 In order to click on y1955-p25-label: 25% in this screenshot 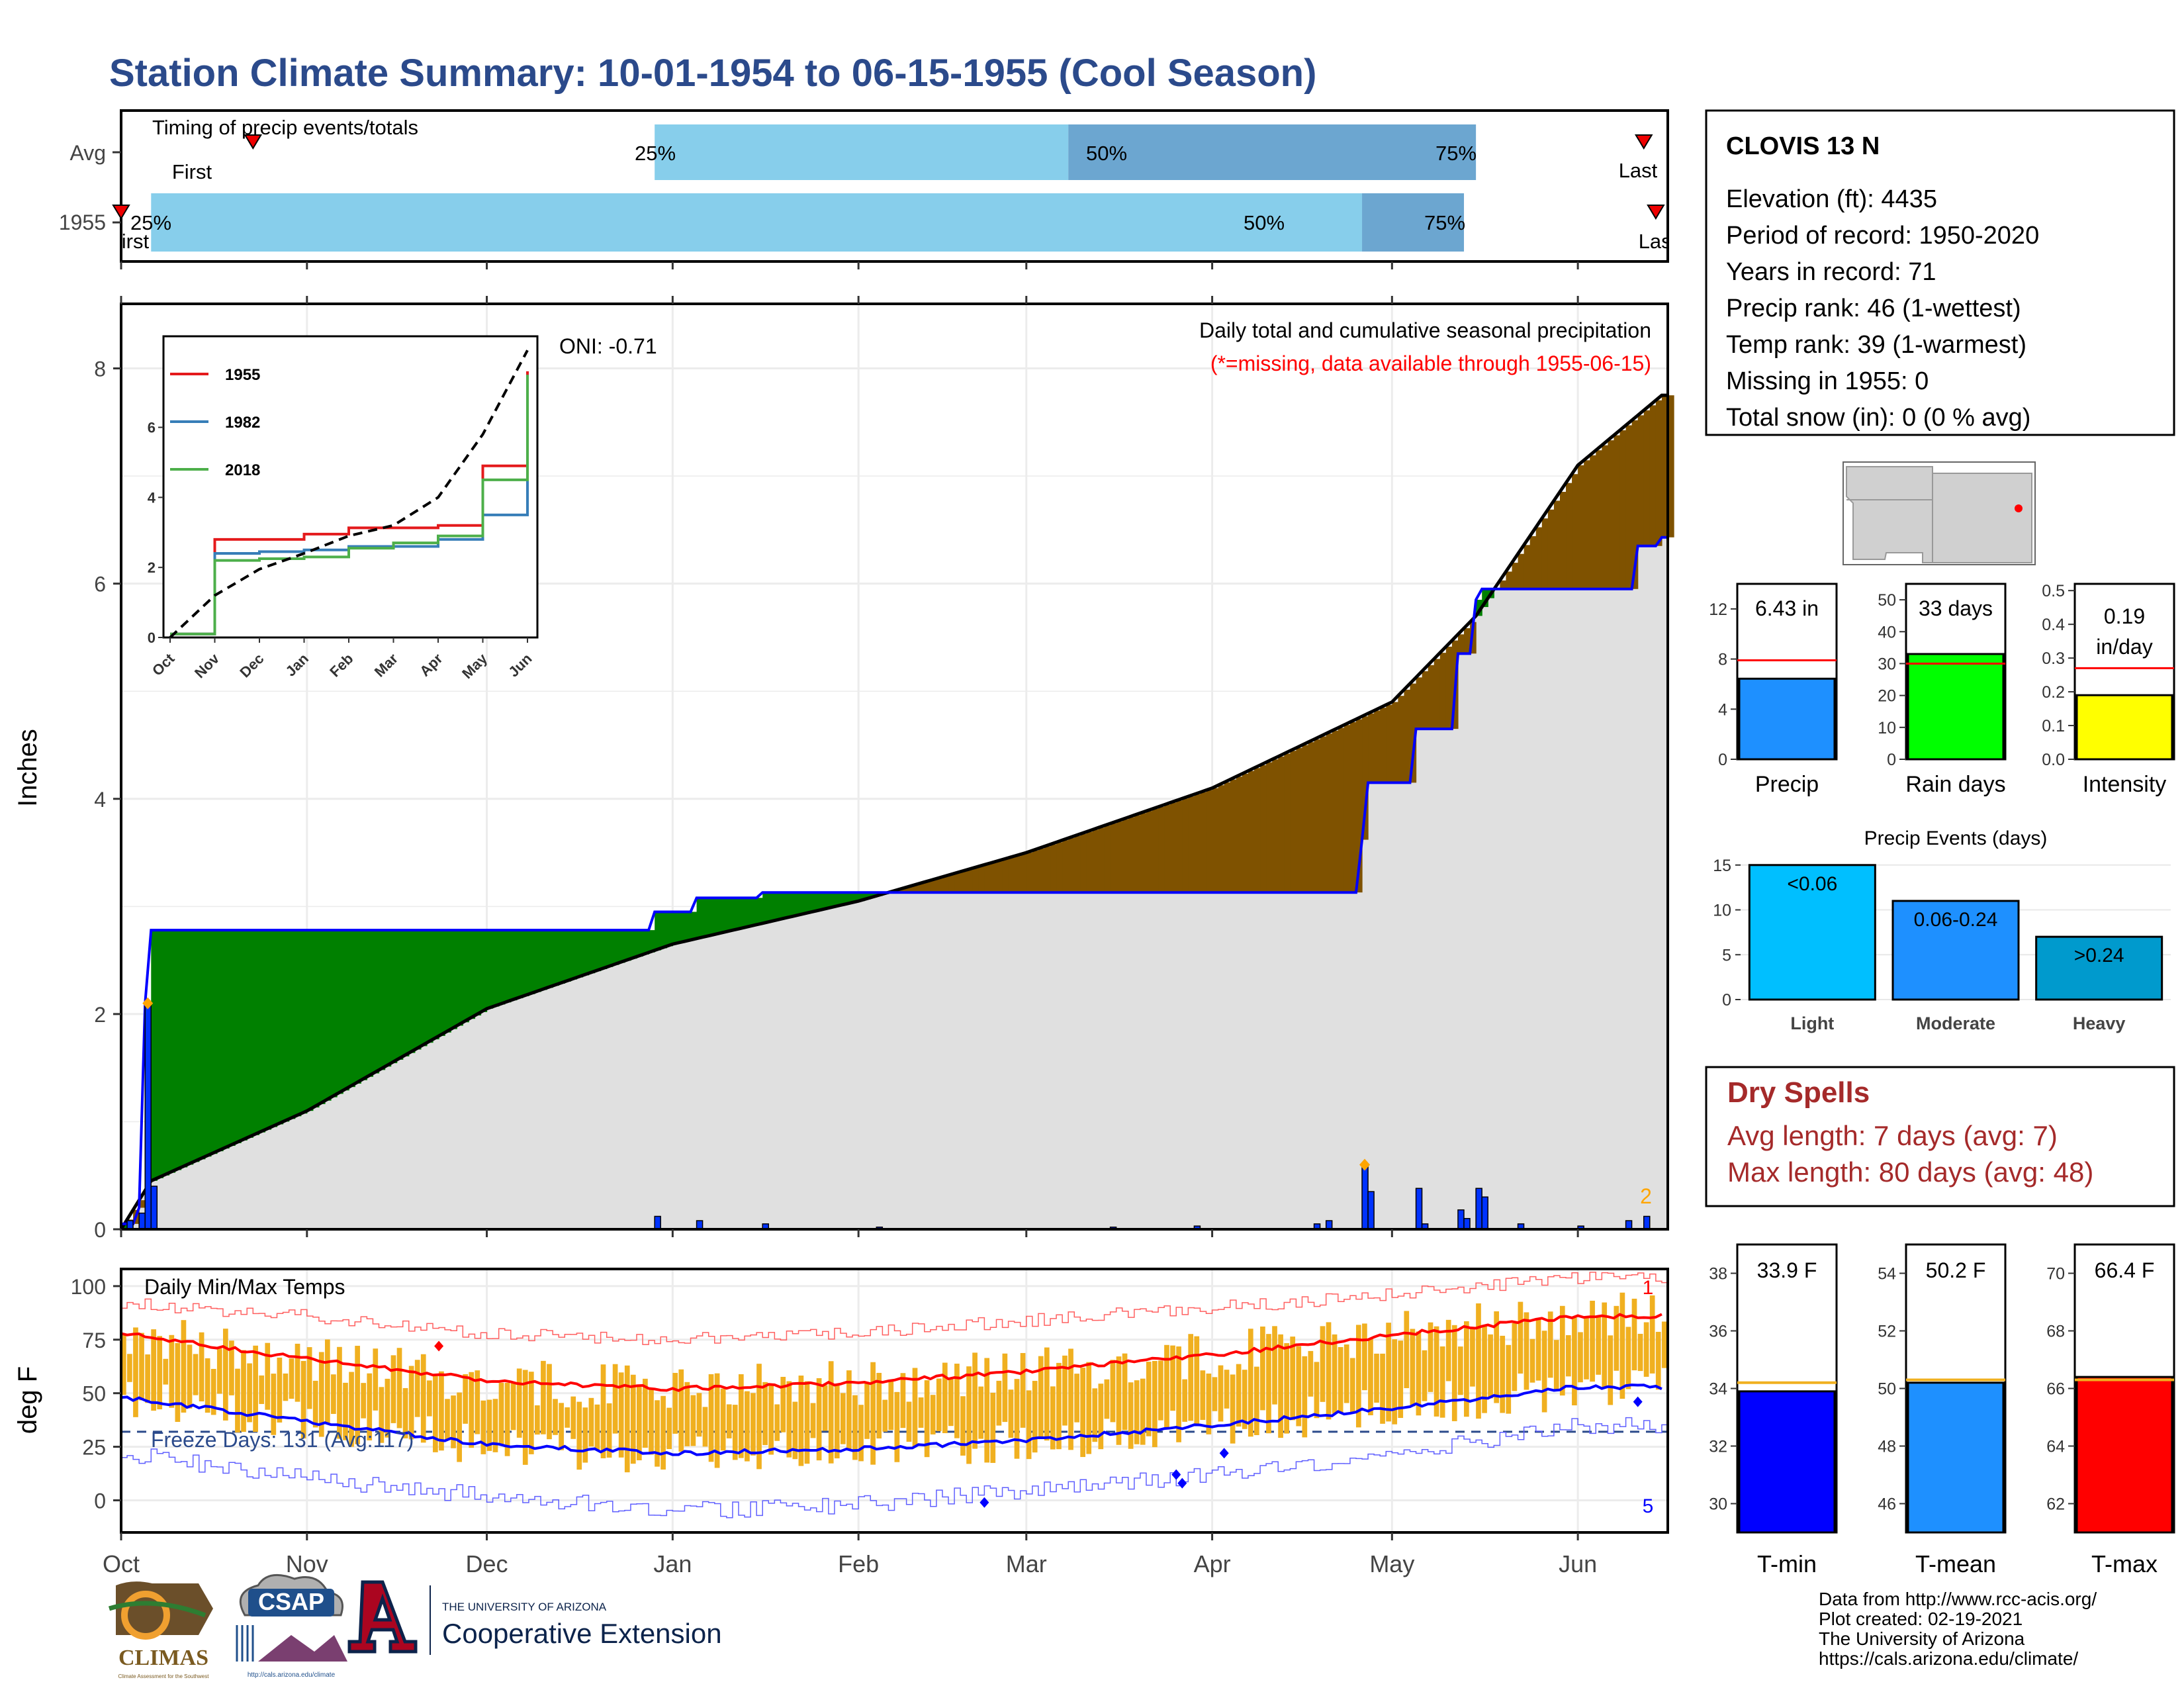, I will do `click(150, 222)`.